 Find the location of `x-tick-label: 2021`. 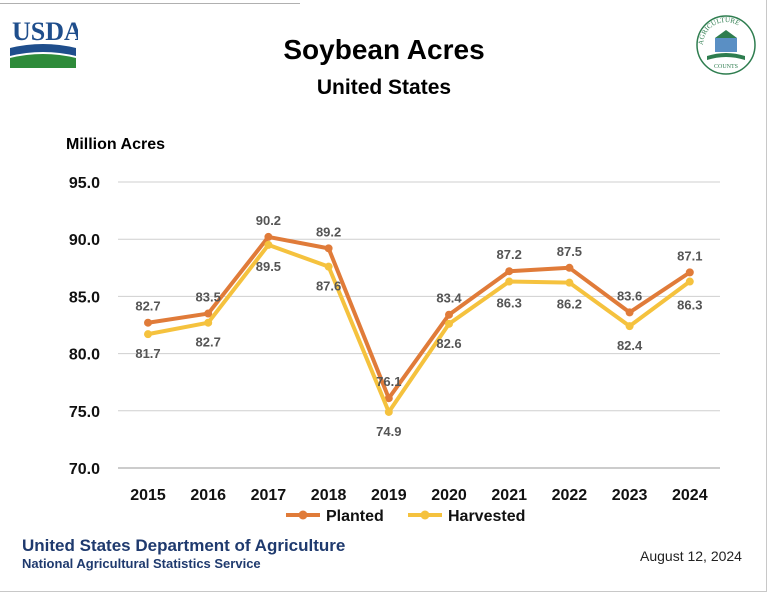

x-tick-label: 2021 is located at coordinates (509, 495).